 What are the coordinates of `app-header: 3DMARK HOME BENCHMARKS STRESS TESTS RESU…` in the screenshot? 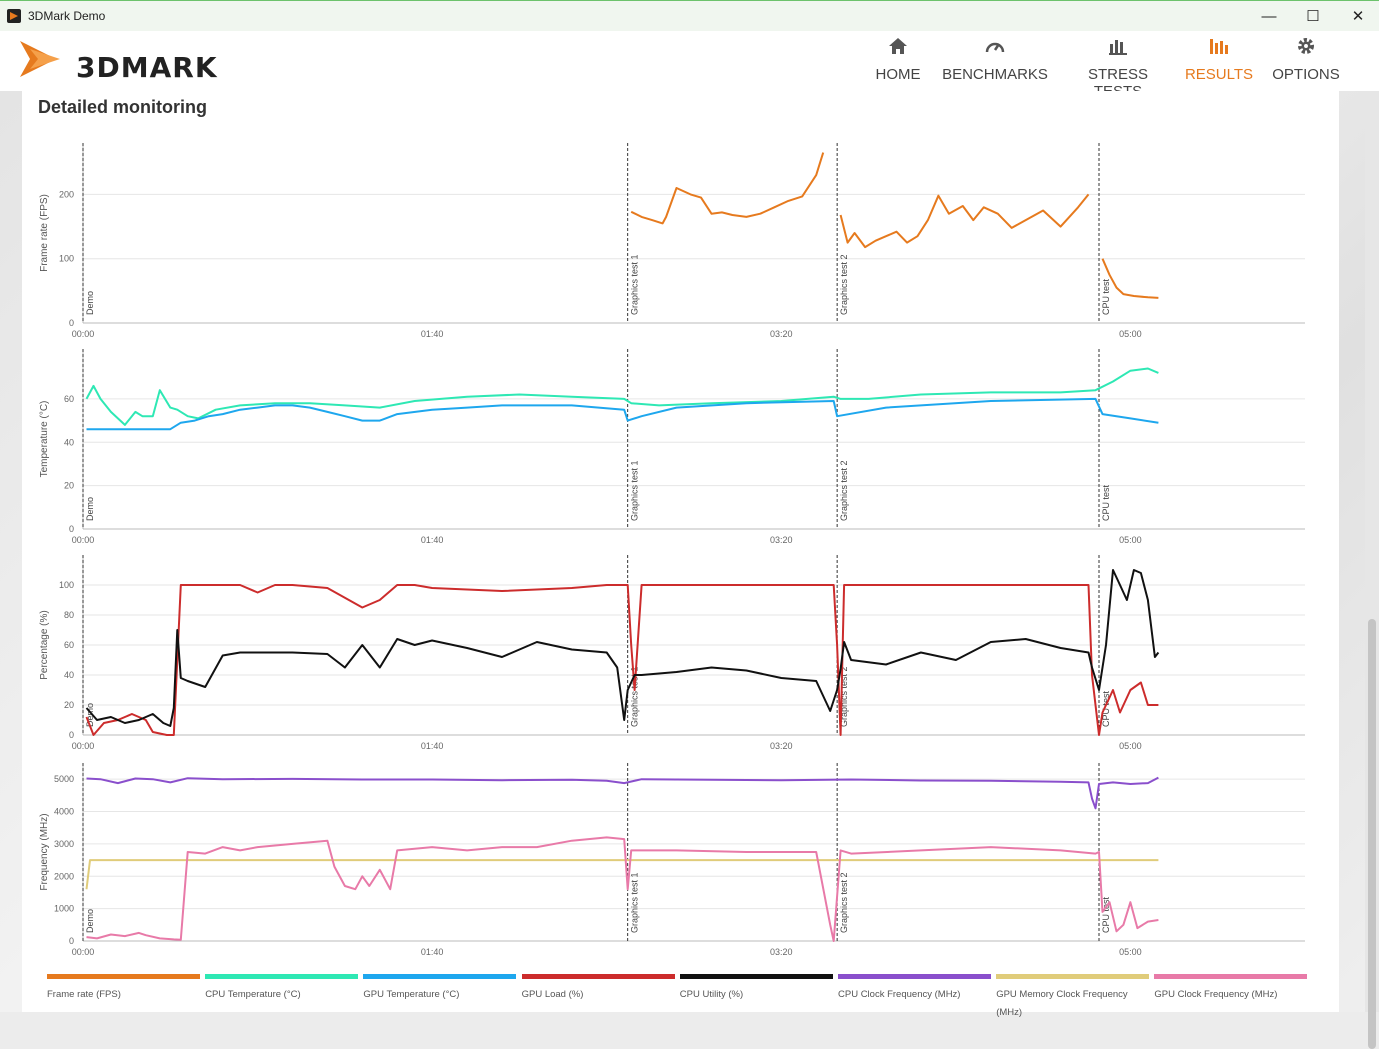 It's located at (689, 65).